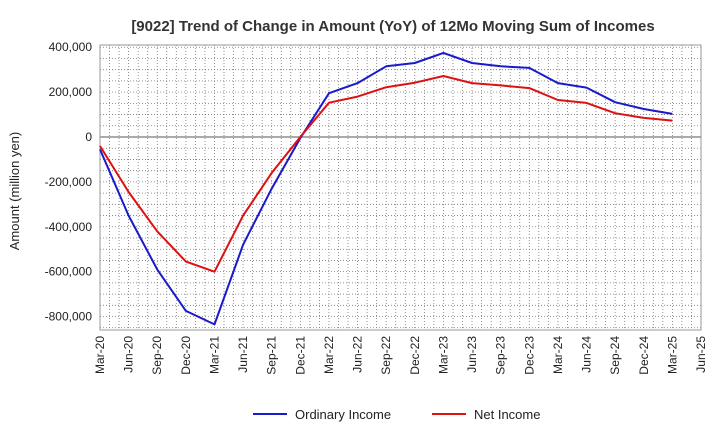 The height and width of the screenshot is (440, 720). Describe the element at coordinates (358, 354) in the screenshot. I see `x-tick-label: Jun-22` at that location.